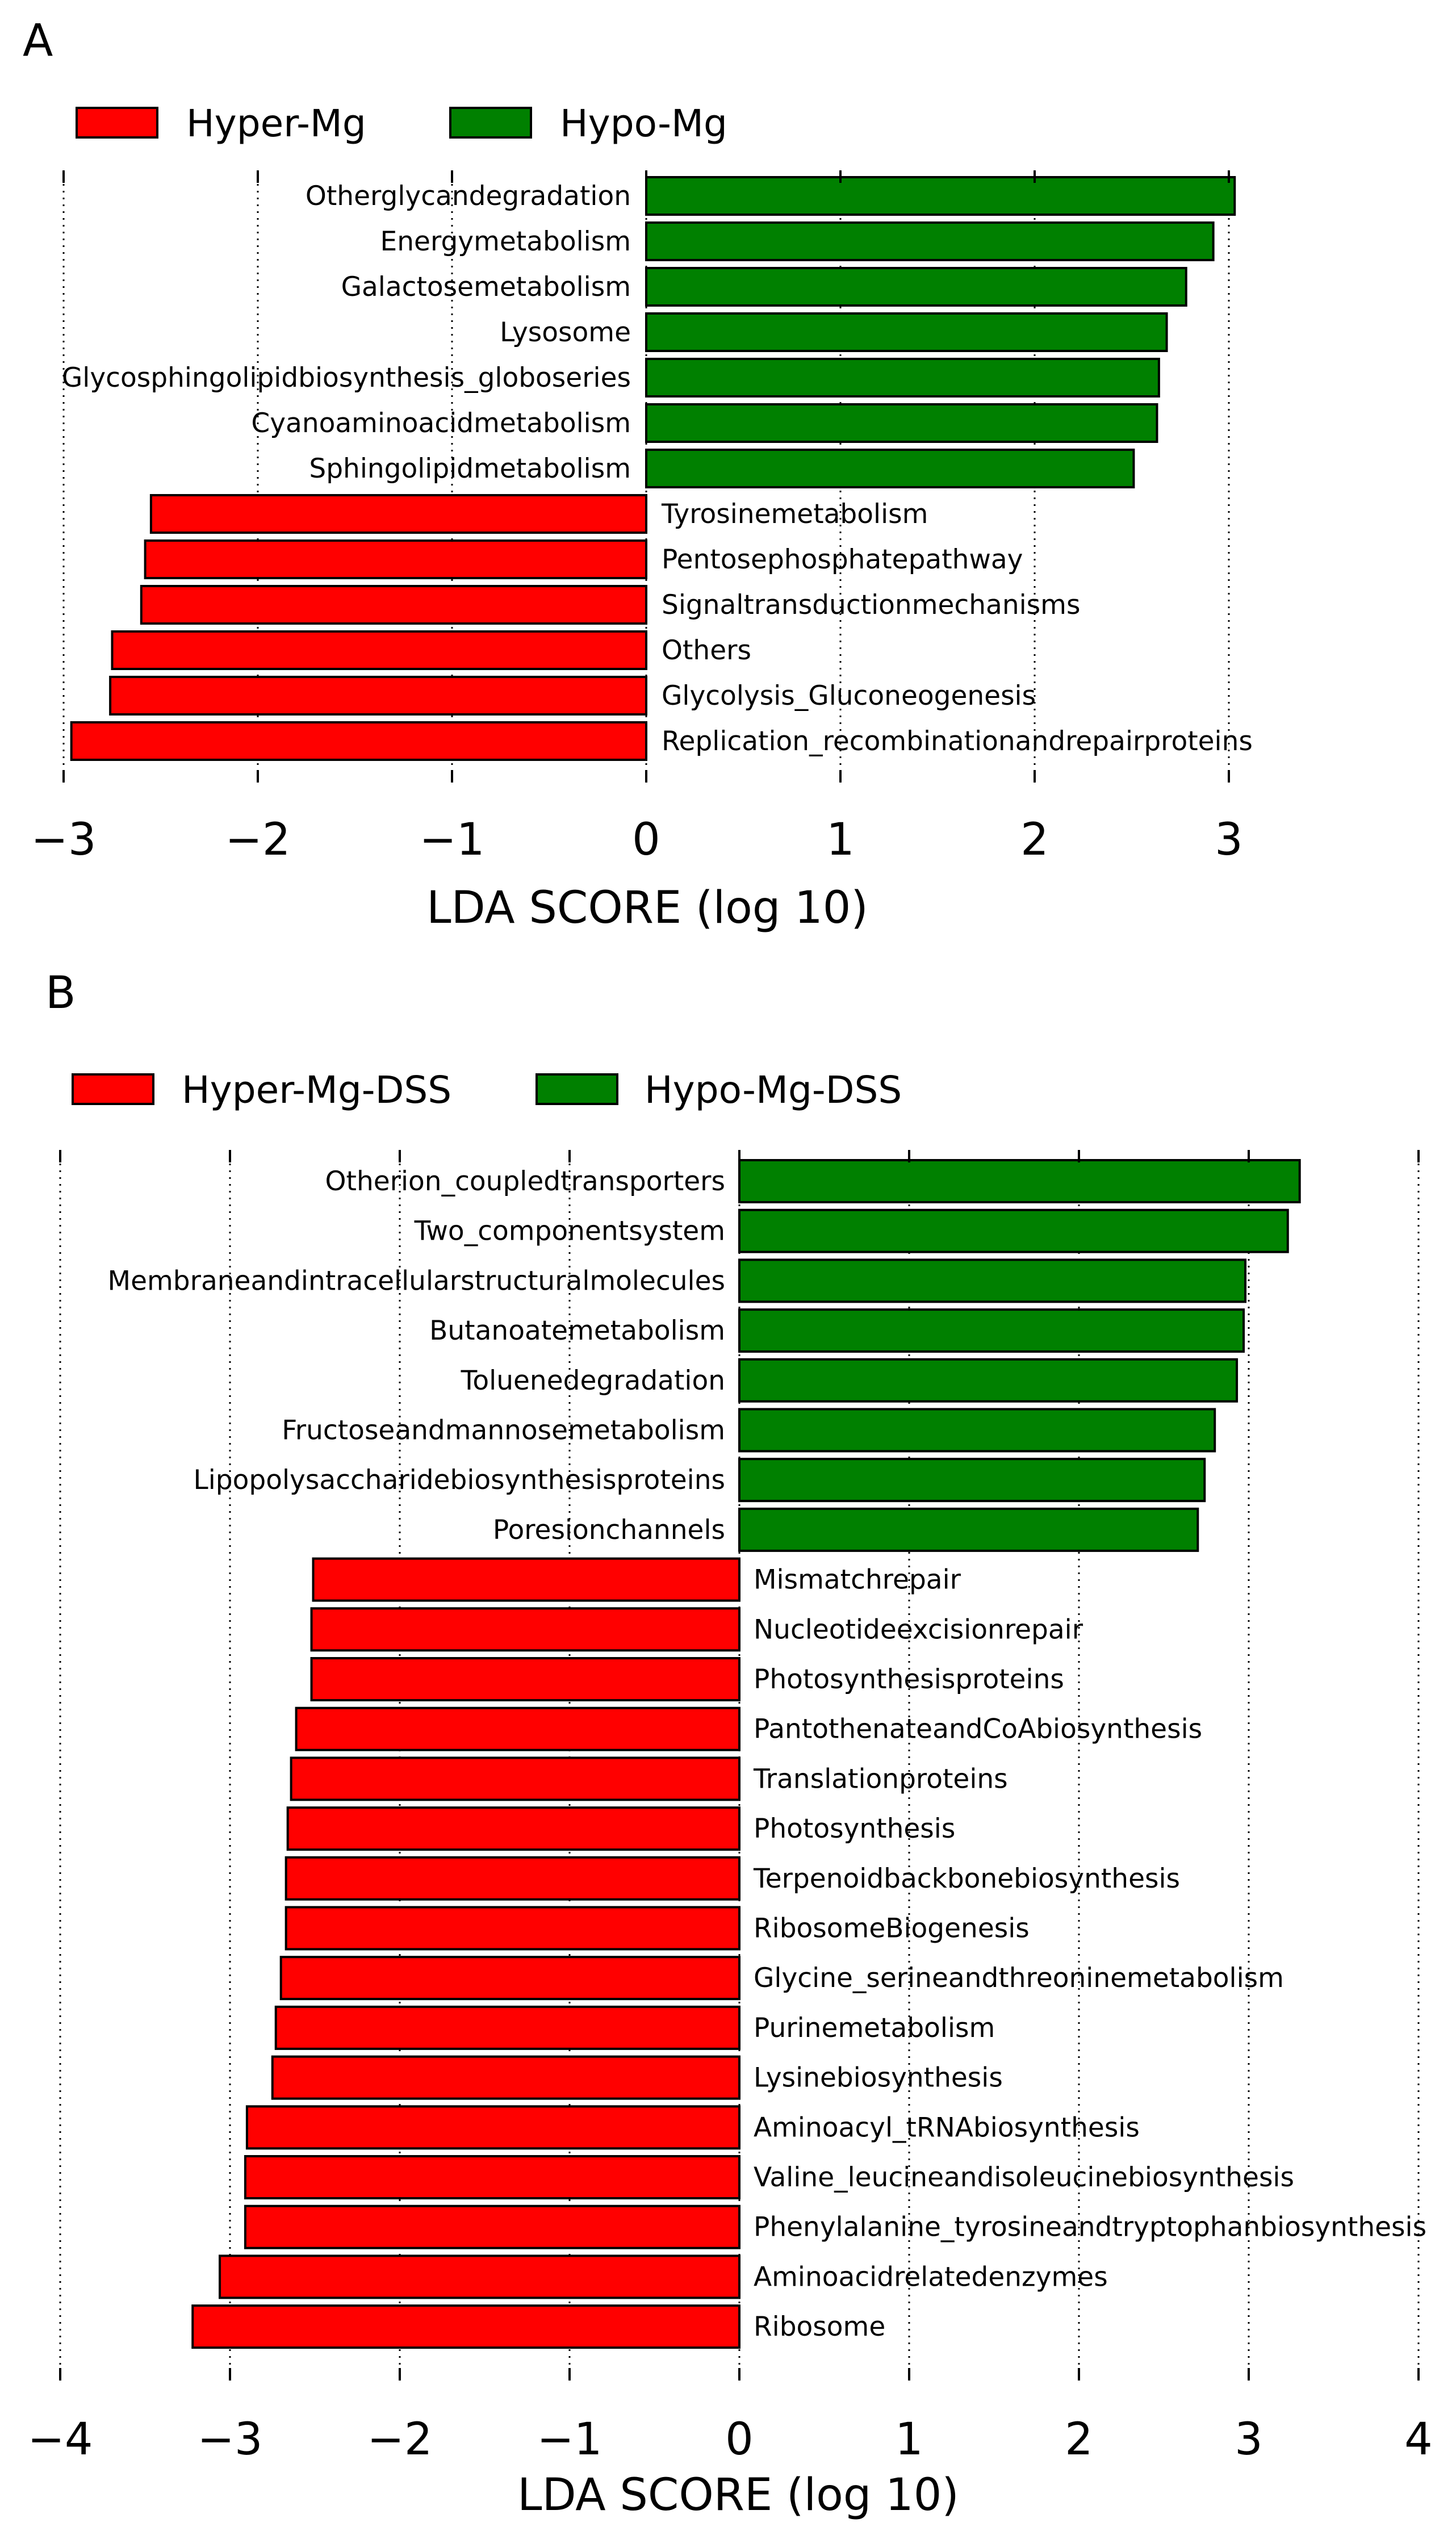 Image resolution: width=1456 pixels, height=2531 pixels. I want to click on category-label: RibosomeBiogenesis, so click(892, 1928).